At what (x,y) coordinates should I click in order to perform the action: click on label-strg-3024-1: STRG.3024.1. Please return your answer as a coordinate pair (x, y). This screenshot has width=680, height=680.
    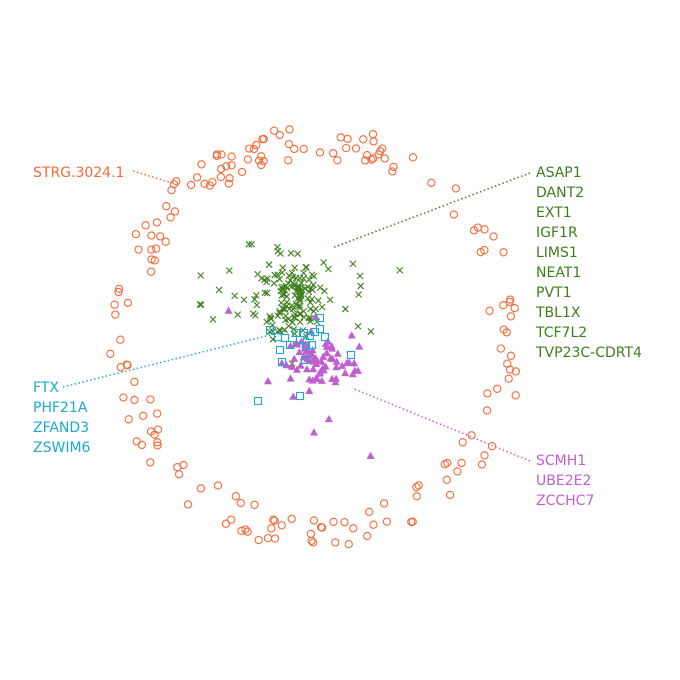
    Looking at the image, I should click on (78, 173).